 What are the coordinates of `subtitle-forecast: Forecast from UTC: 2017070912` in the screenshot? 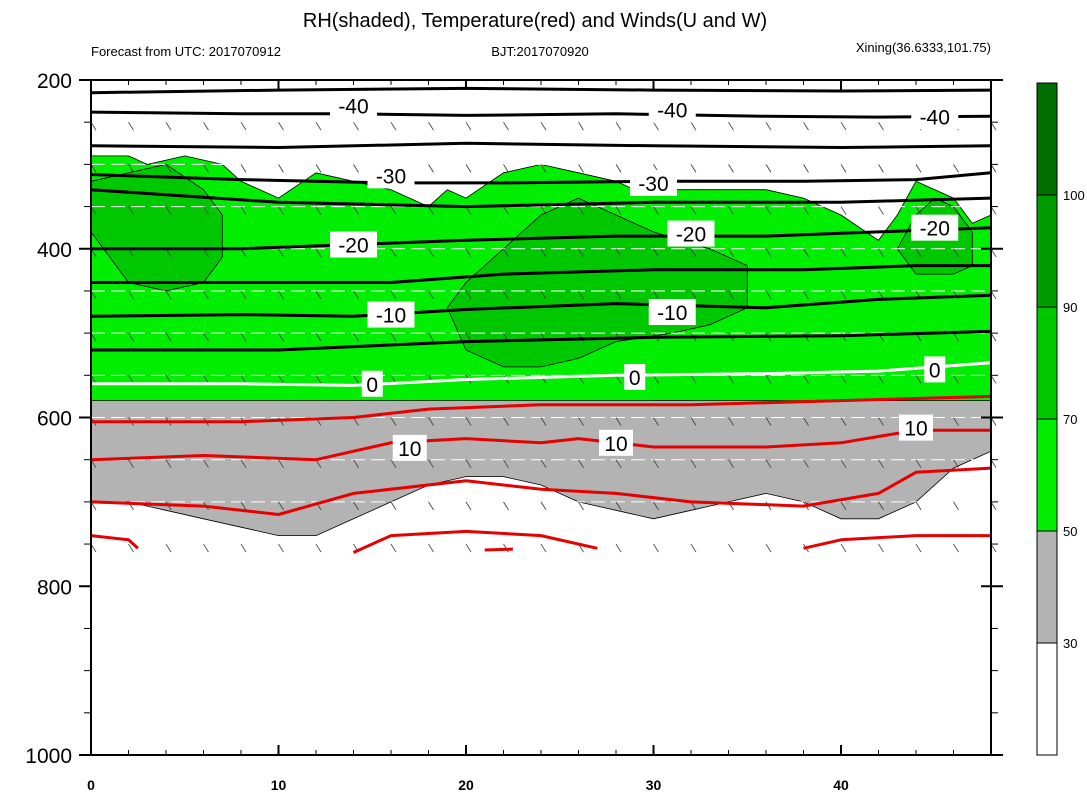 It's located at (186, 51).